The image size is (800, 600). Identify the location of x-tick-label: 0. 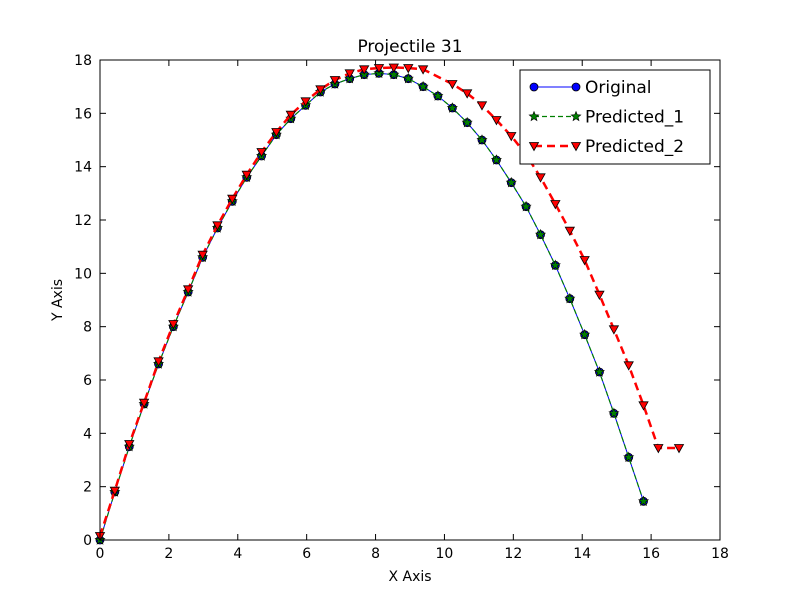
(100, 554).